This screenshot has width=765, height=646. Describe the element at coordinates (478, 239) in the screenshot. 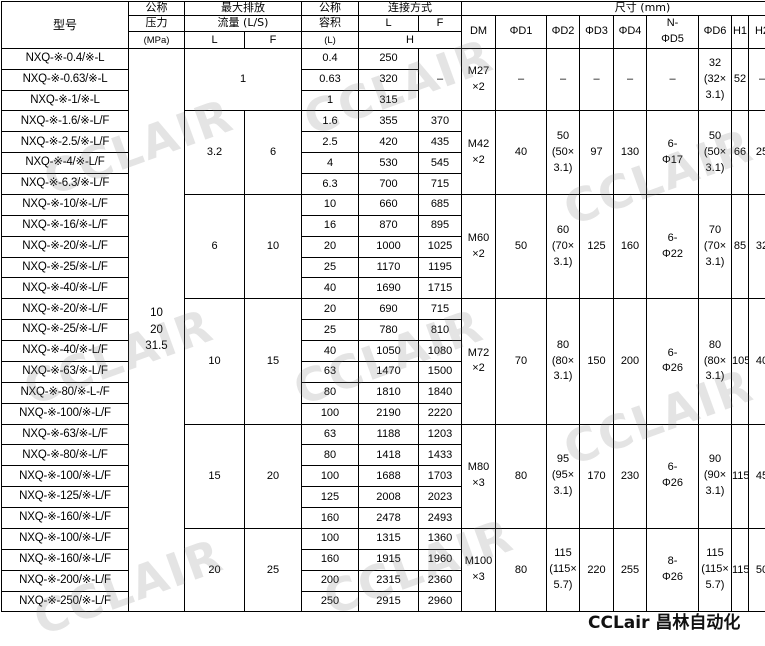

I see `dm-cell-line-1: M60` at that location.